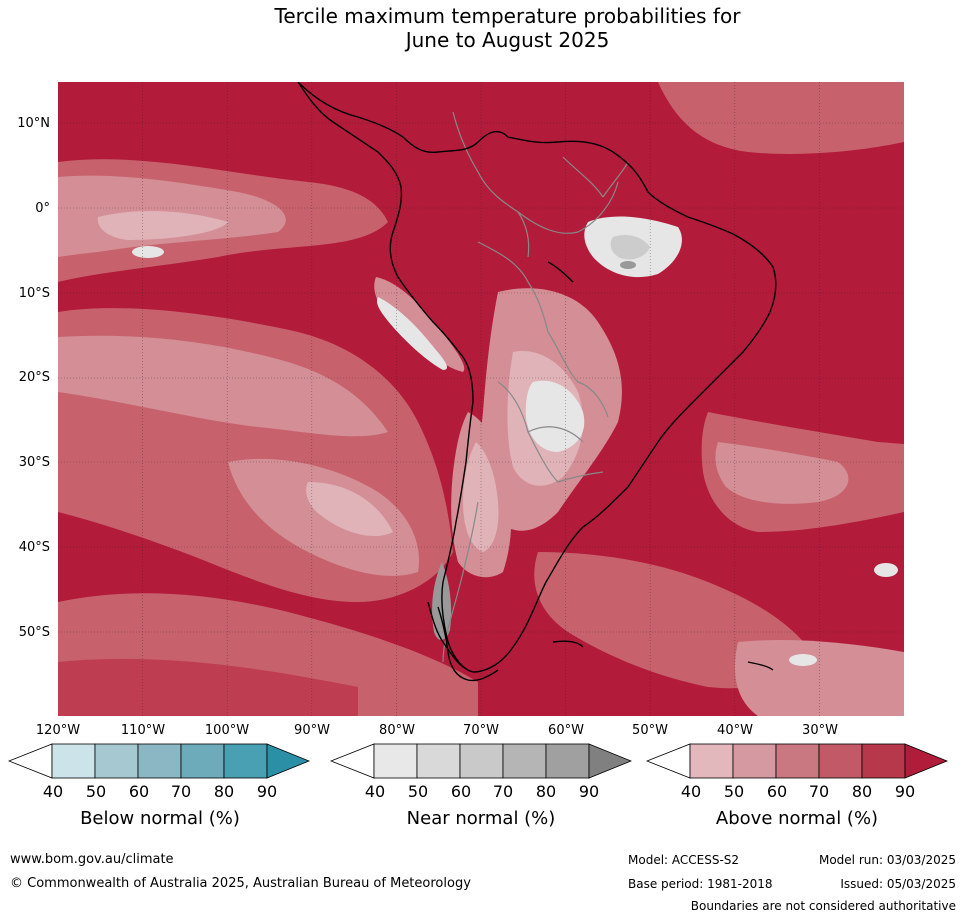  I want to click on ne-brazil-near-normal-core, so click(630, 247).